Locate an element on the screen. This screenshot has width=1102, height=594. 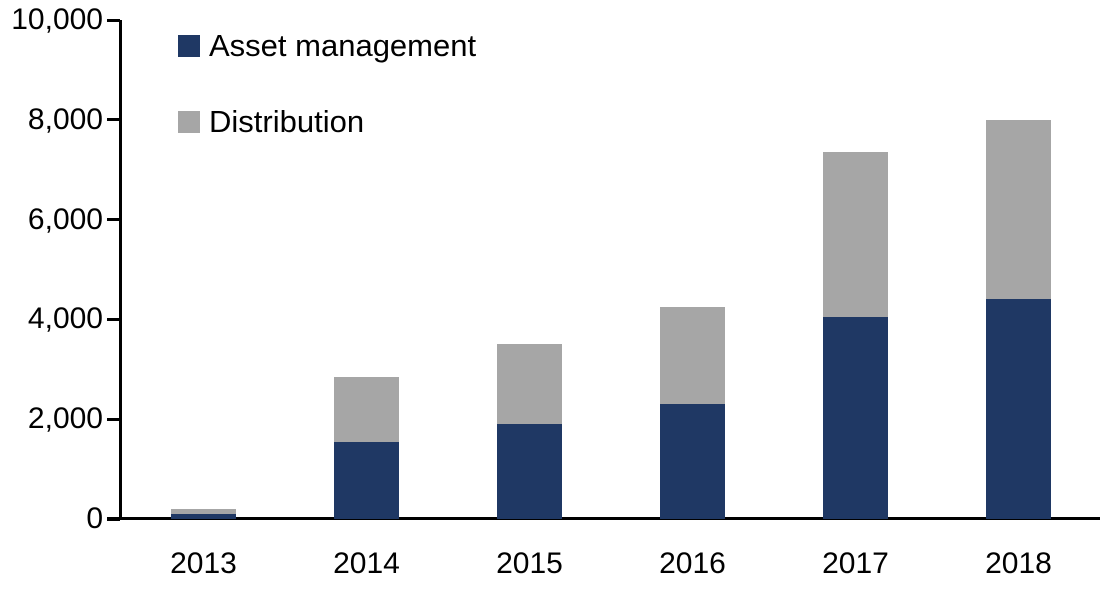
legend: Asset management Distribution is located at coordinates (327, 83).